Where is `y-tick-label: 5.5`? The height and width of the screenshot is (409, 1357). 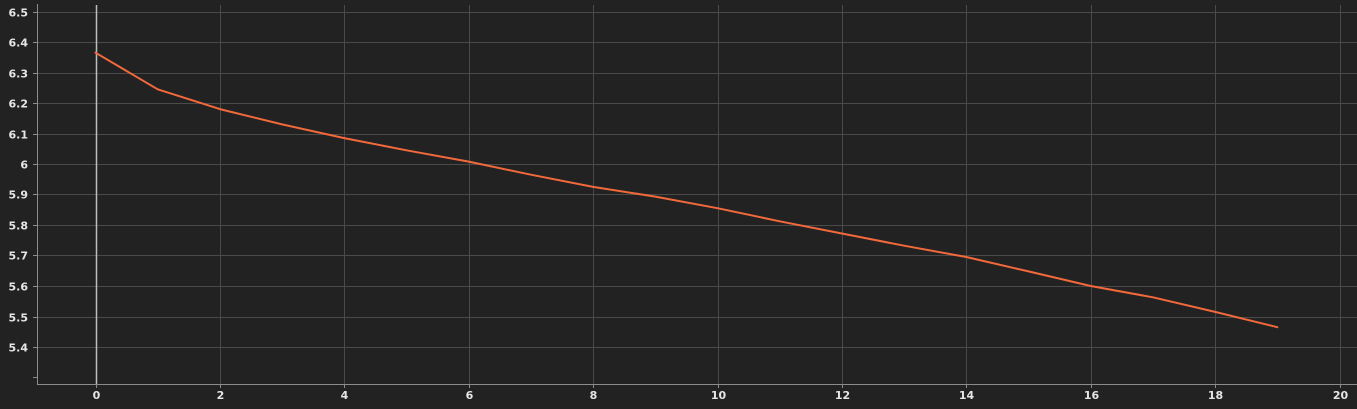
y-tick-label: 5.5 is located at coordinates (19, 318).